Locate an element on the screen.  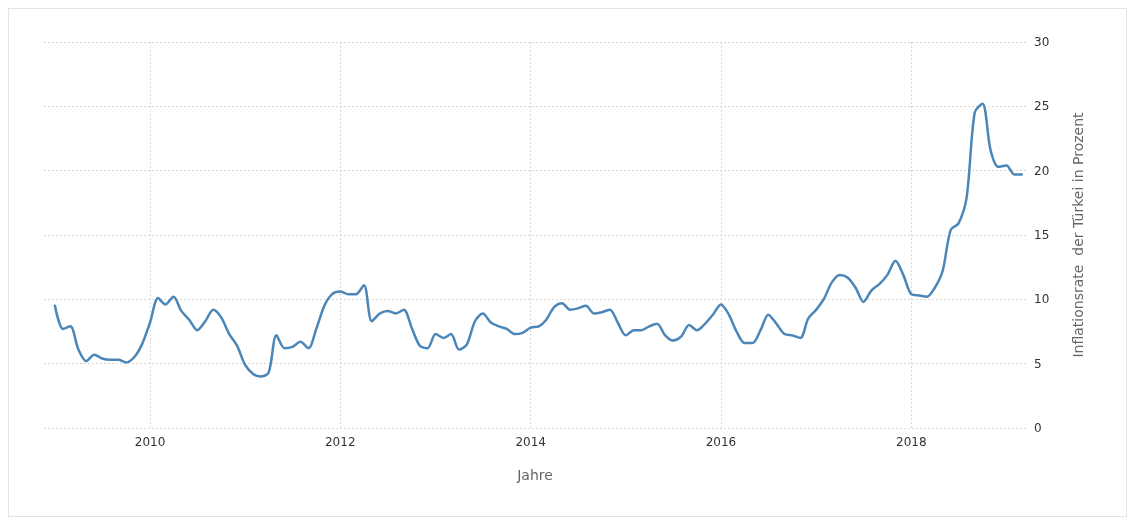
y-tick-label: 0 is located at coordinates (1038, 428).